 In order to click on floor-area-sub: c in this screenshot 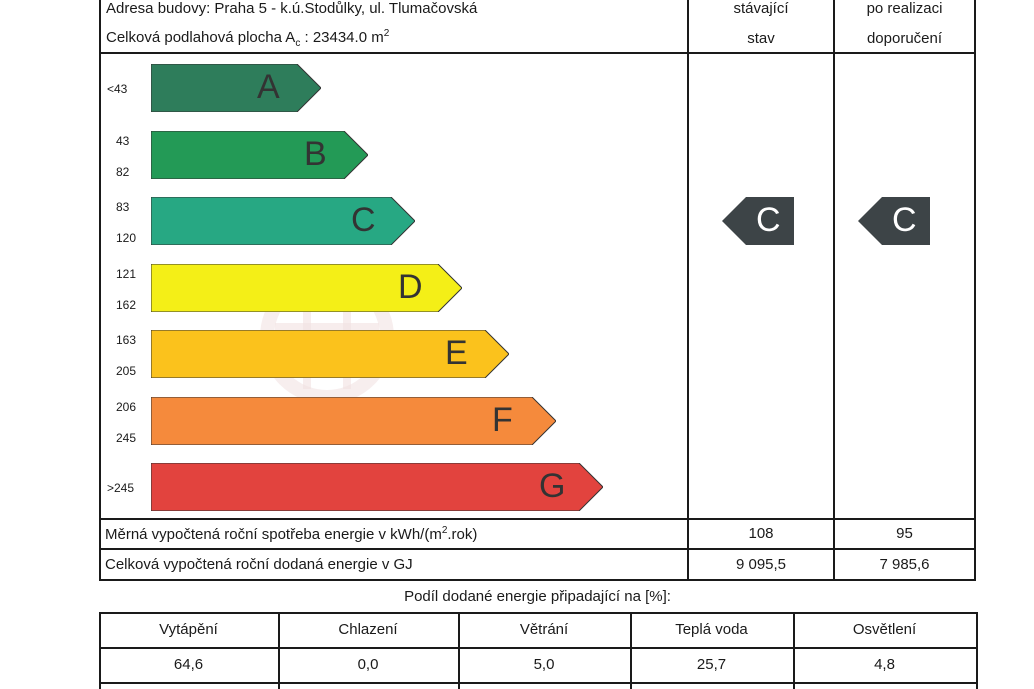, I will do `click(298, 43)`.